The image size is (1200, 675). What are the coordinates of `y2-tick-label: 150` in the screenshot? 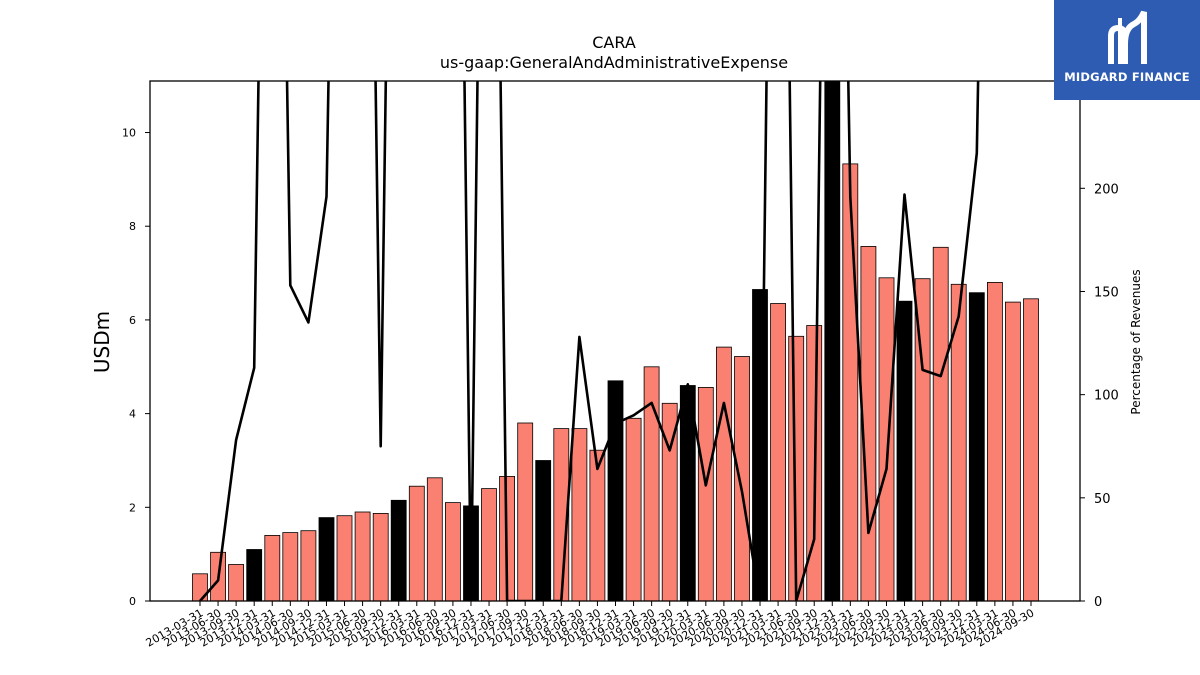 It's located at (1106, 292).